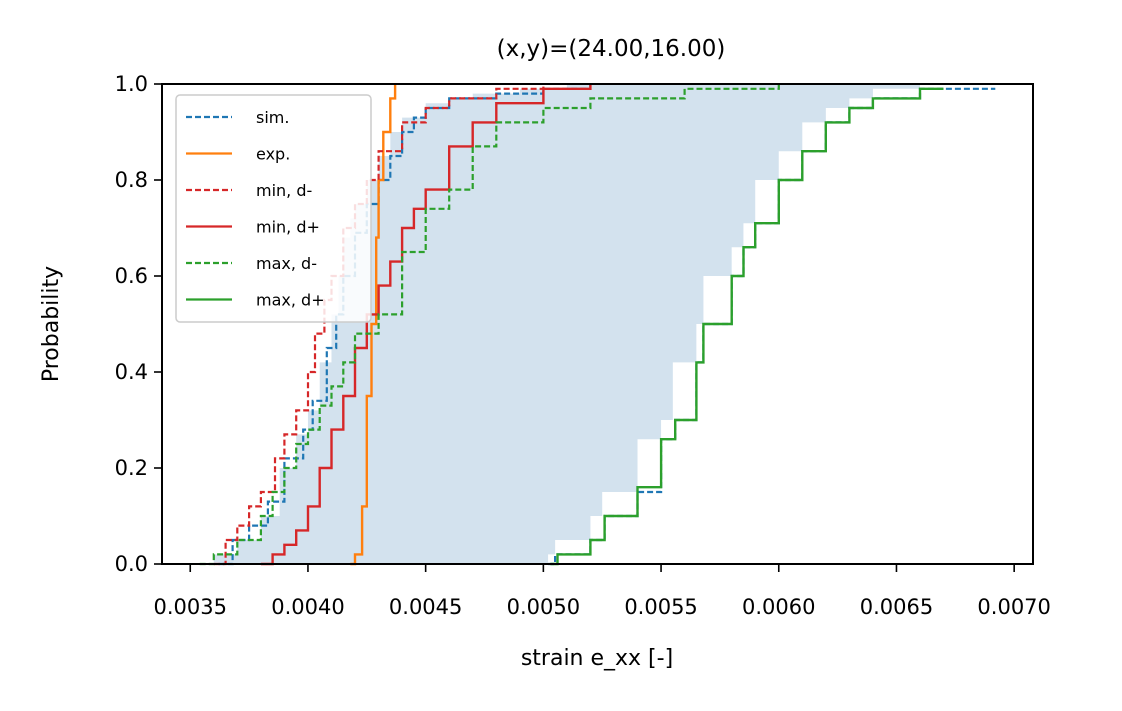 The height and width of the screenshot is (711, 1122). Describe the element at coordinates (597, 658) in the screenshot. I see `x-axis-label: strain e_xx [-]` at that location.